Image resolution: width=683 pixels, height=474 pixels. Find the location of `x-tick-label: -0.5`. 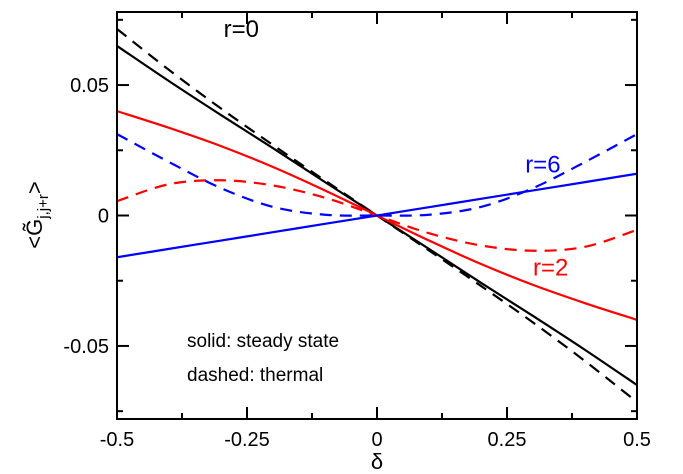

x-tick-label: -0.5 is located at coordinates (117, 440).